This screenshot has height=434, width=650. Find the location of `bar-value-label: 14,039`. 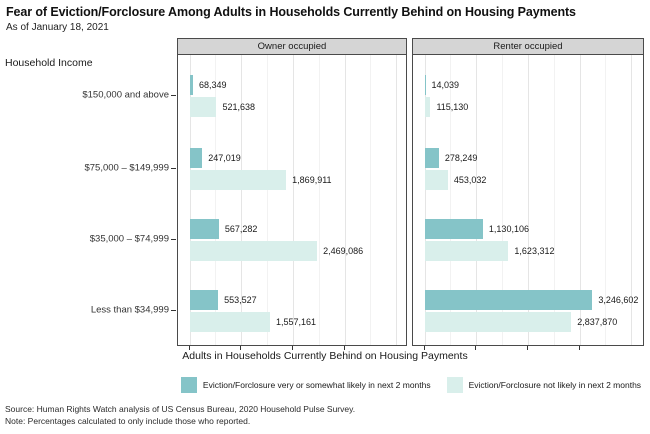

bar-value-label: 14,039 is located at coordinates (445, 85).